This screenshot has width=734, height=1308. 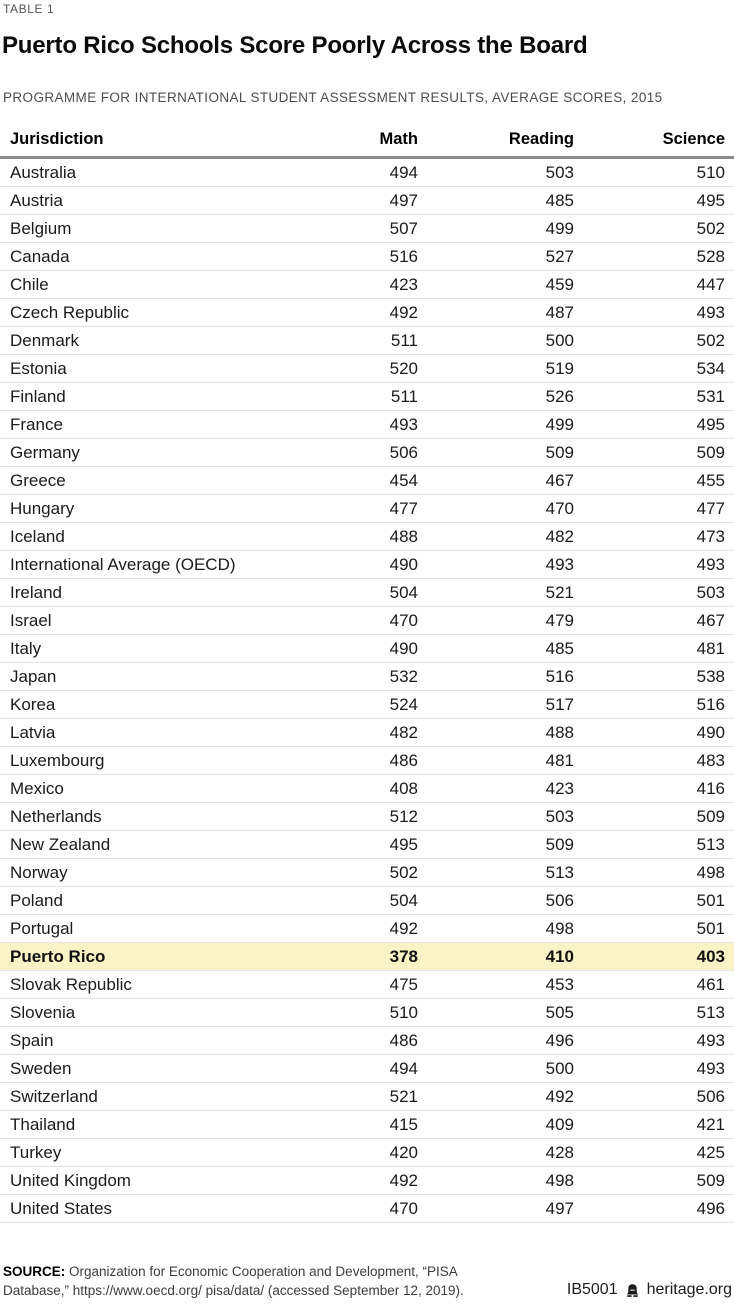 What do you see at coordinates (496, 705) in the screenshot?
I see `score-cell: 517` at bounding box center [496, 705].